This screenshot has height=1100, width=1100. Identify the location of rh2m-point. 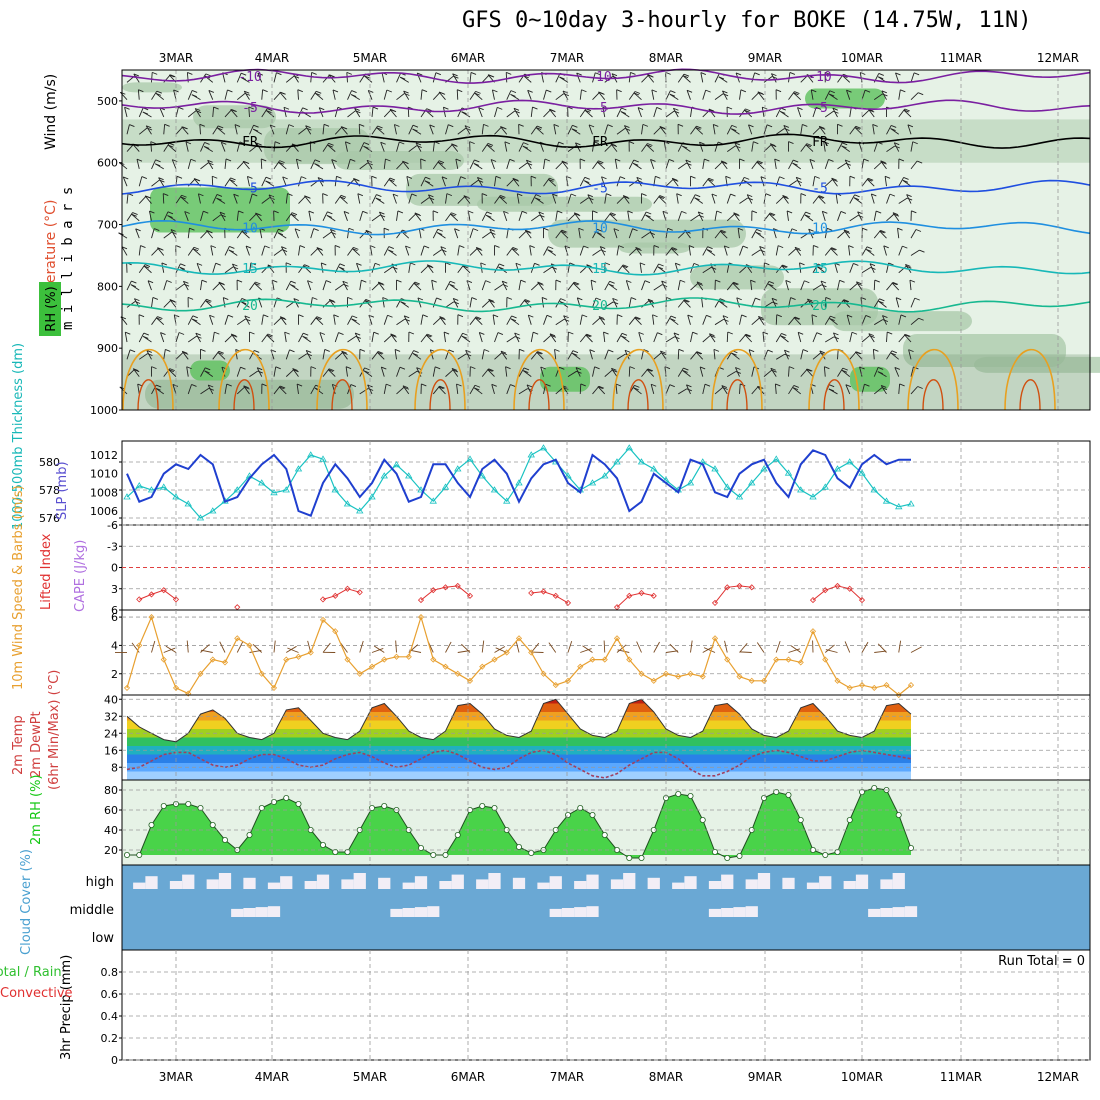
(445, 855).